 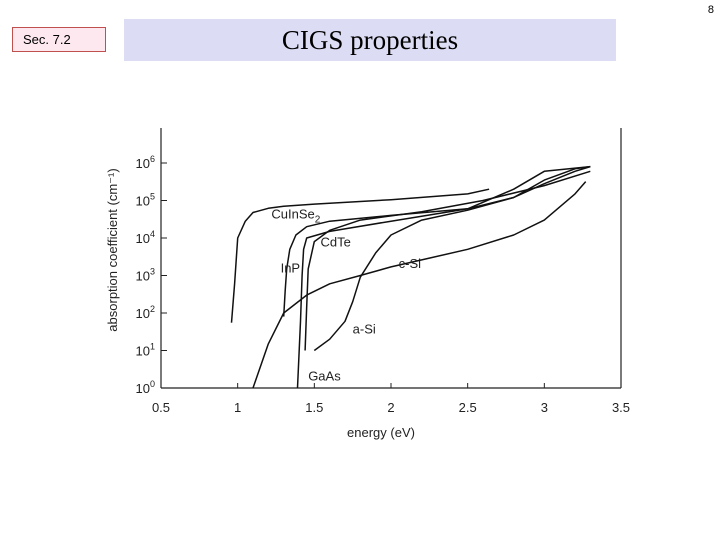 I want to click on y-tick-label: 10¹, so click(x=145, y=350).